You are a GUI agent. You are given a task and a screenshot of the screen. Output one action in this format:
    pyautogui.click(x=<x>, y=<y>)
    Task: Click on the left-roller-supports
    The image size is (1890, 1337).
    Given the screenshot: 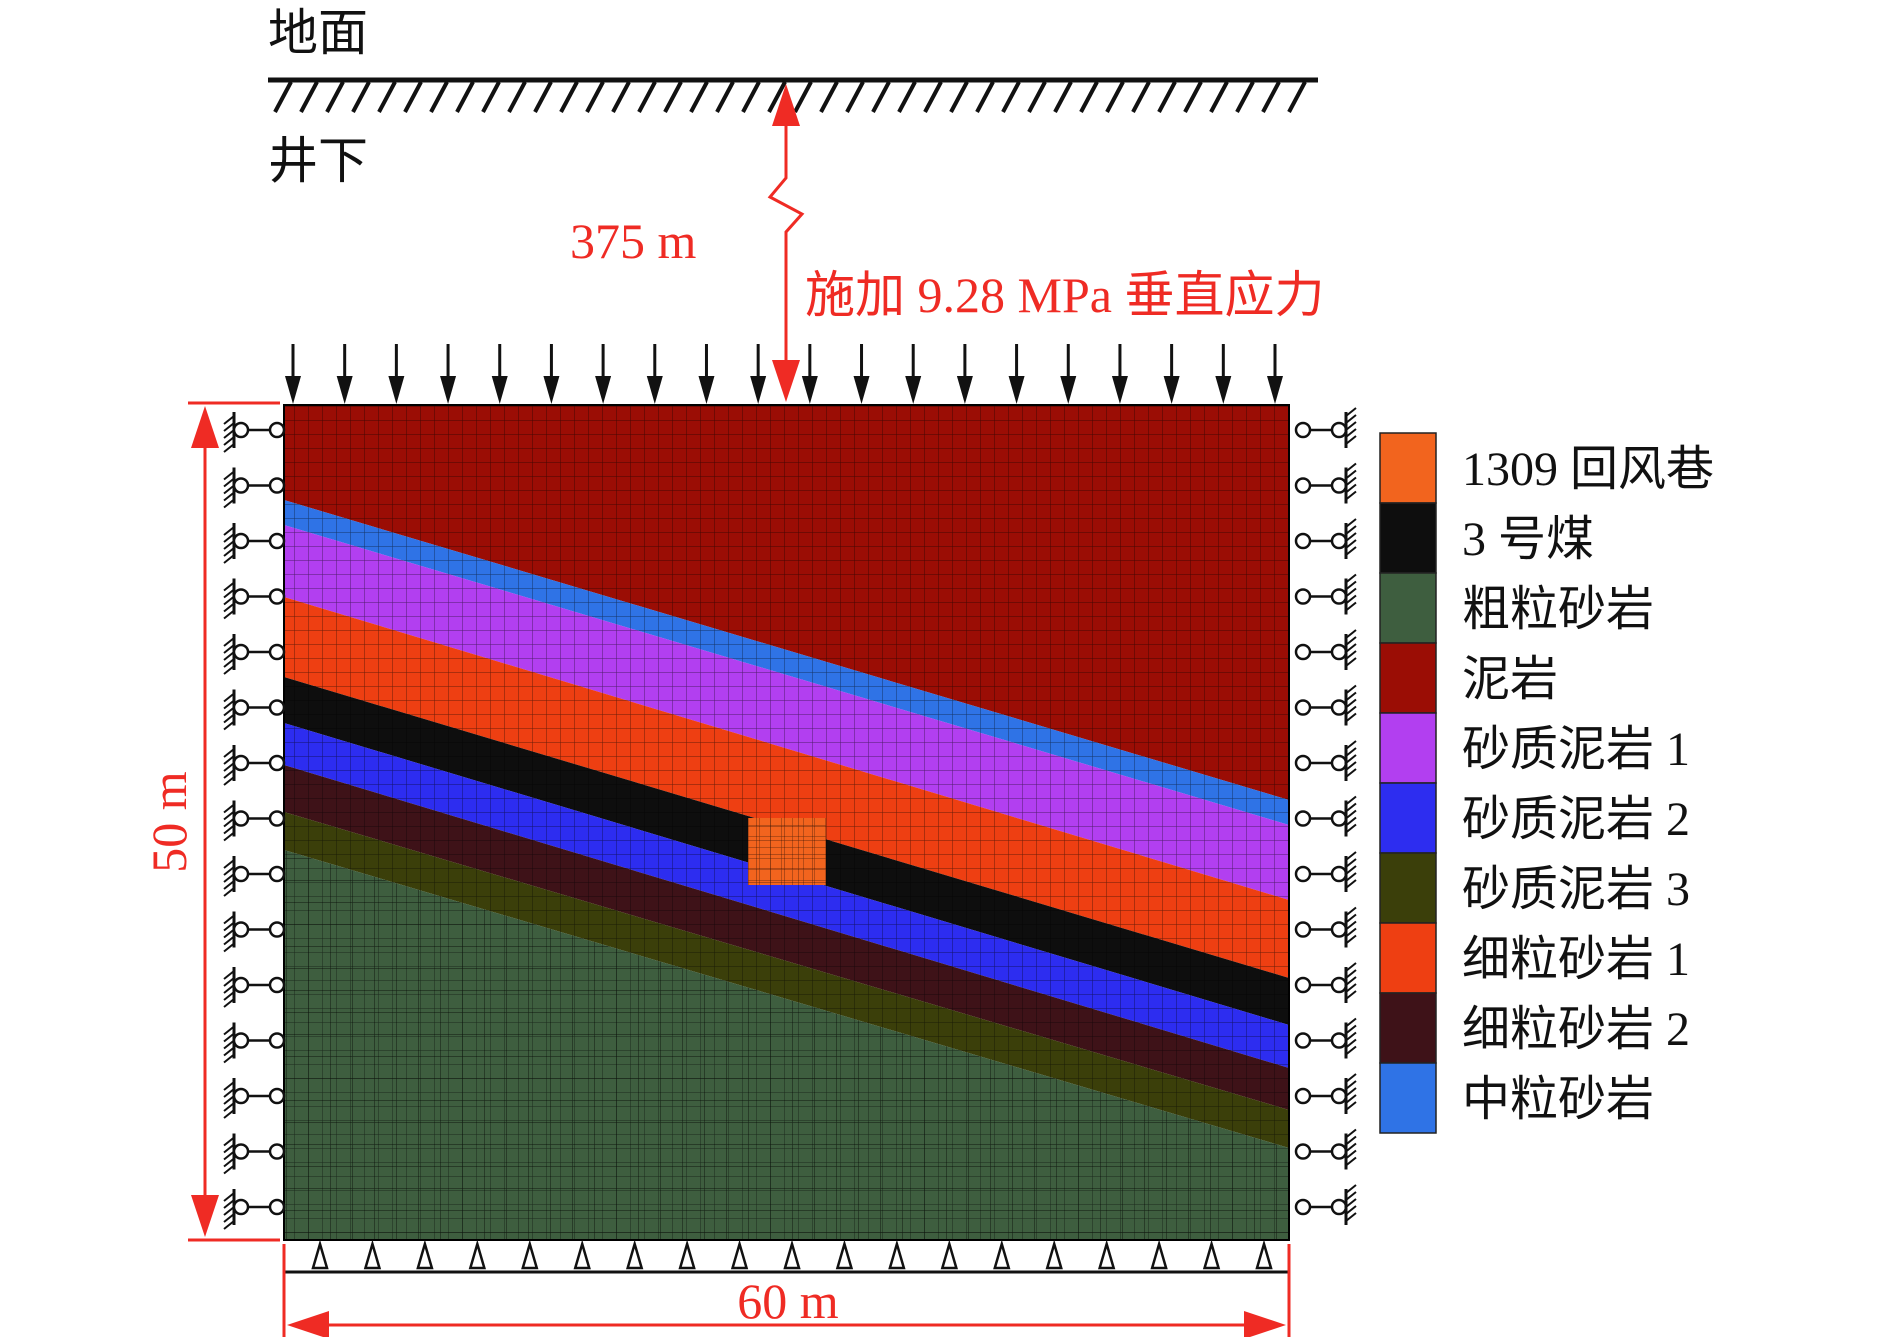 What is the action you would take?
    pyautogui.click(x=254, y=821)
    